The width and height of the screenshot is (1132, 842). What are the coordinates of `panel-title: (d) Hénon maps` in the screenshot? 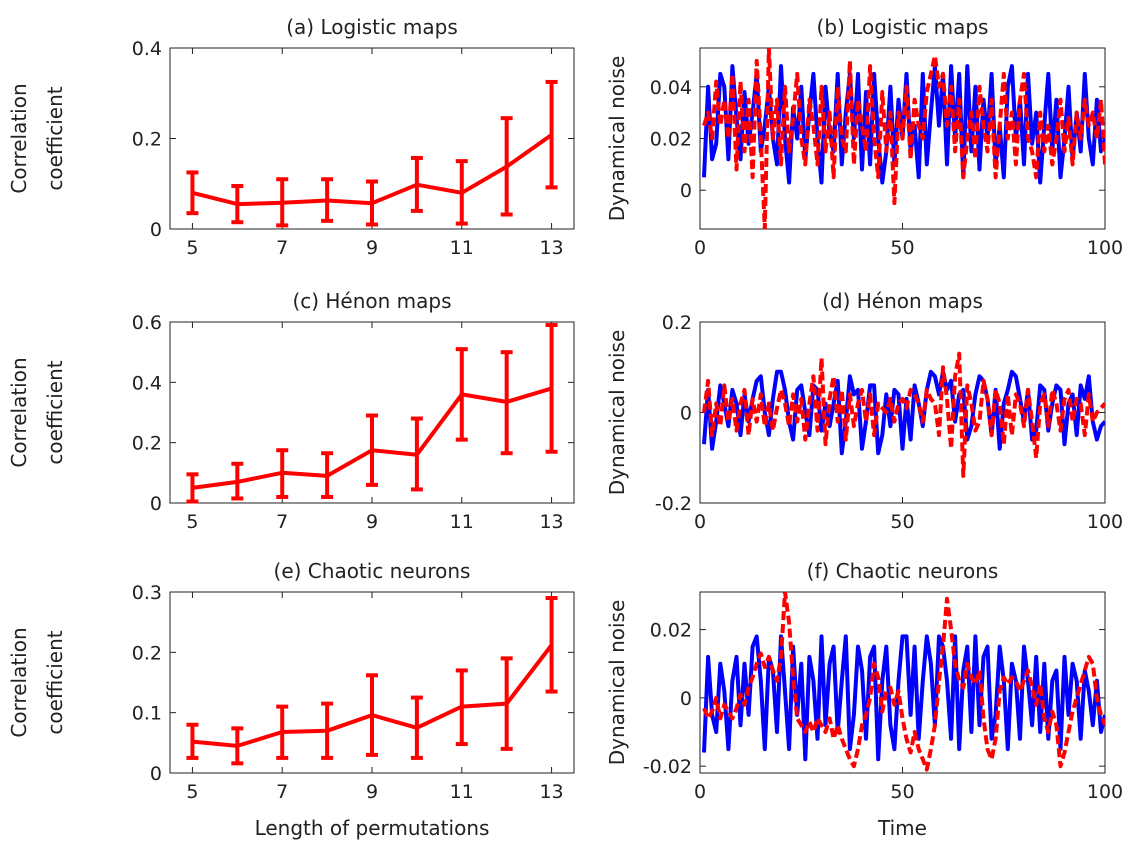 It's located at (902, 301).